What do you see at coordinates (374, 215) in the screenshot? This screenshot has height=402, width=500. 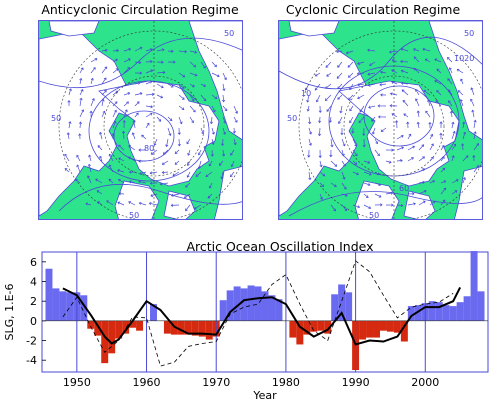 I see `contour-label: 50` at bounding box center [374, 215].